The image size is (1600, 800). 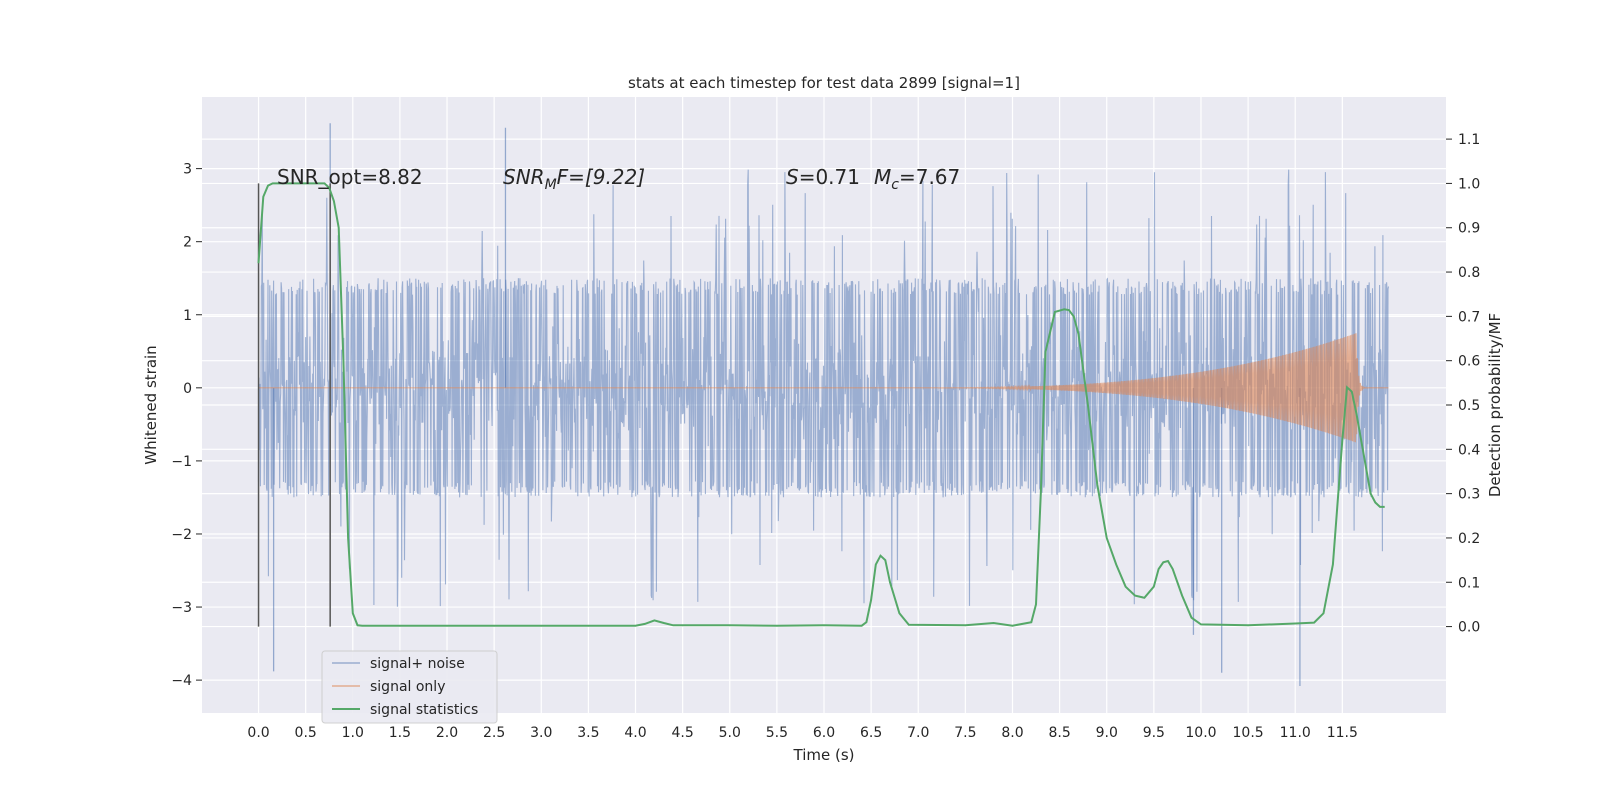 I want to click on y-tick-label: 0, so click(x=187, y=389).